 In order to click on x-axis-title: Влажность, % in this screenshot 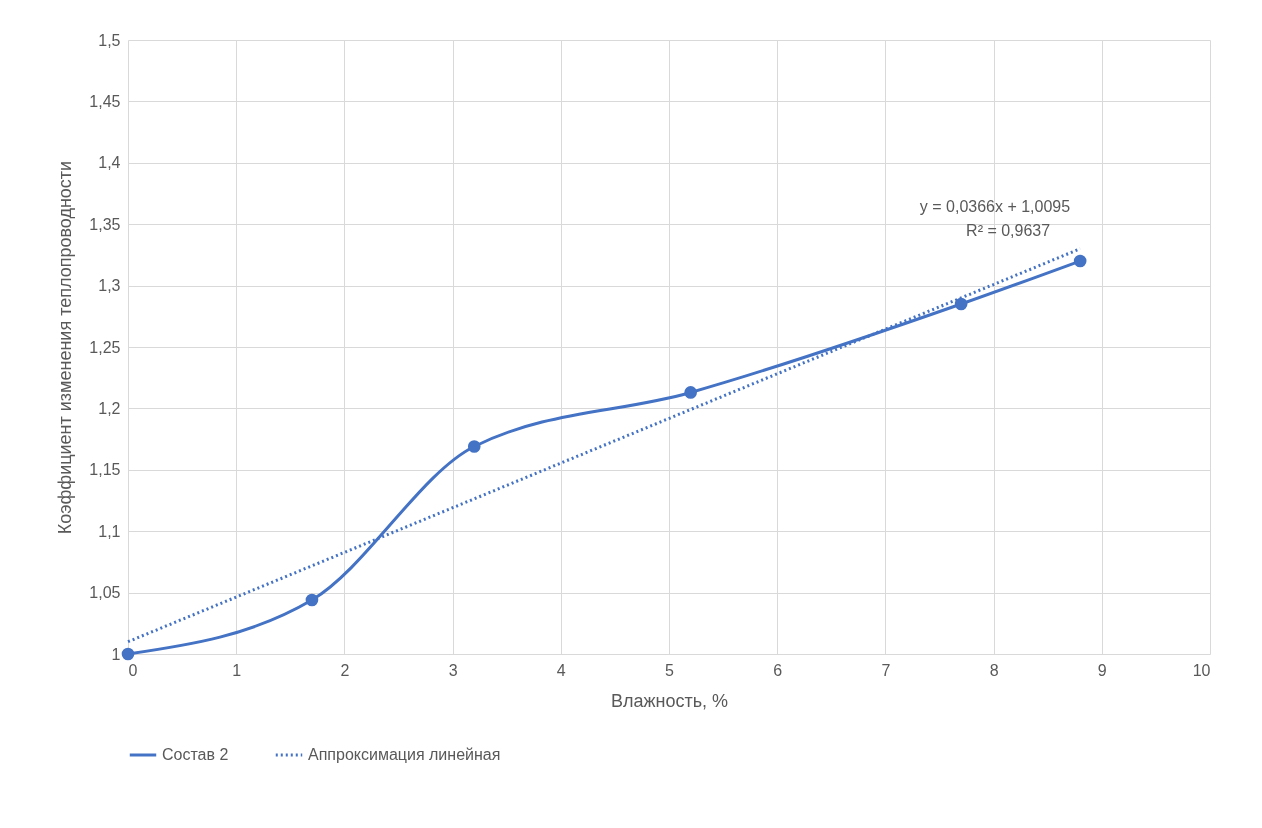, I will do `click(669, 700)`.